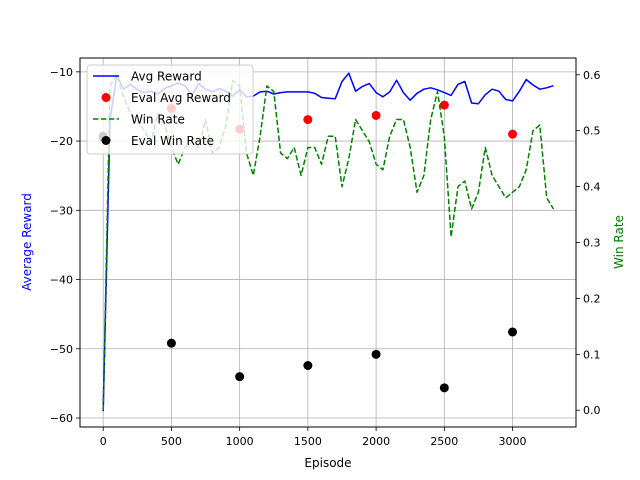  Describe the element at coordinates (444, 441) in the screenshot. I see `x-tick-label: 2500` at that location.